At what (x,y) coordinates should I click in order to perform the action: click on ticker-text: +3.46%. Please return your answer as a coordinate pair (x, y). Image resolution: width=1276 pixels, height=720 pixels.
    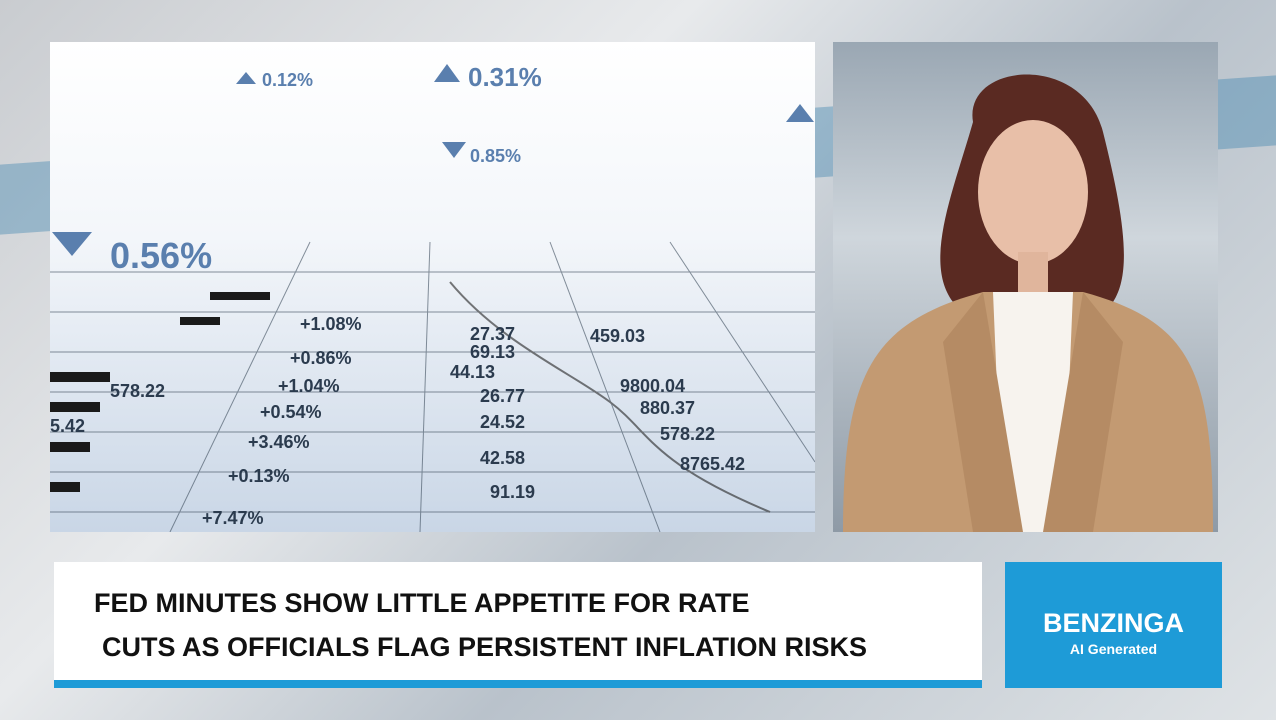
    Looking at the image, I should click on (279, 442).